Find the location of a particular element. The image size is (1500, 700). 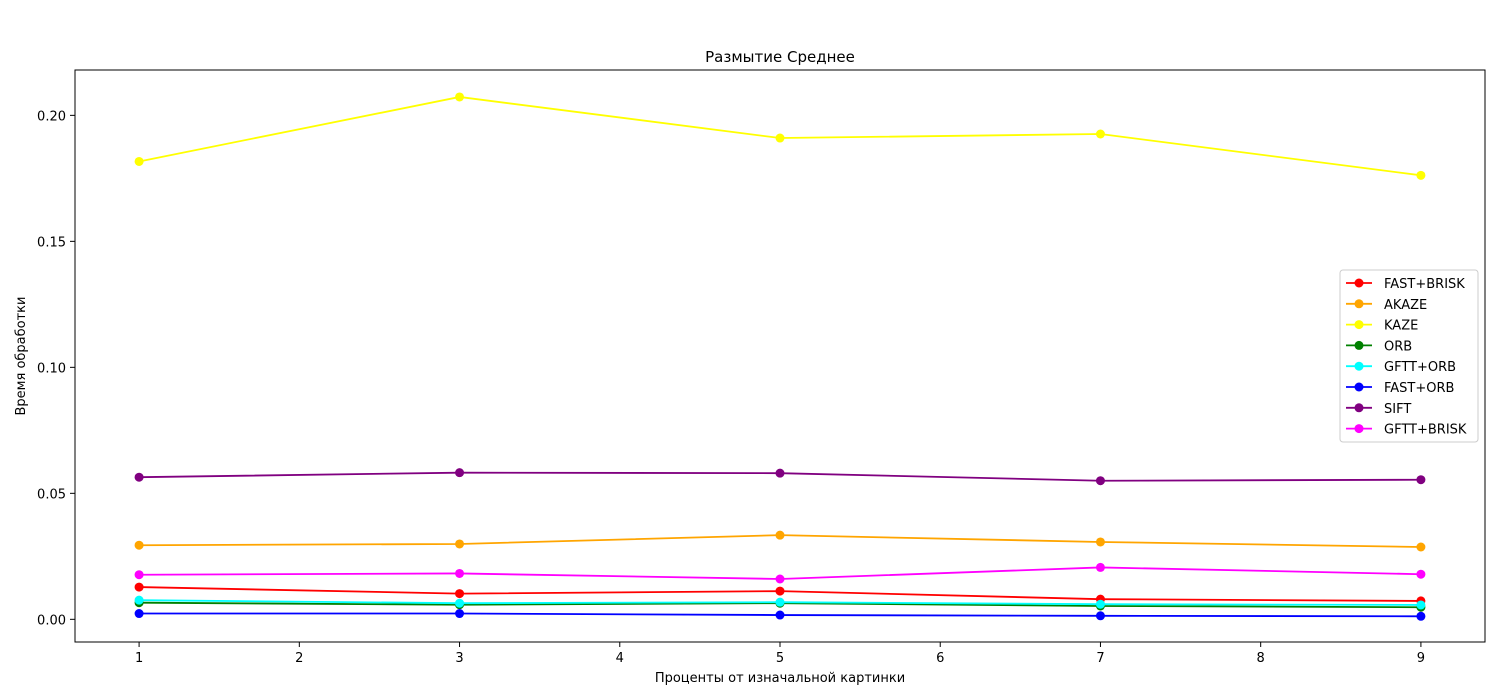

legend-frame is located at coordinates (1409, 356).